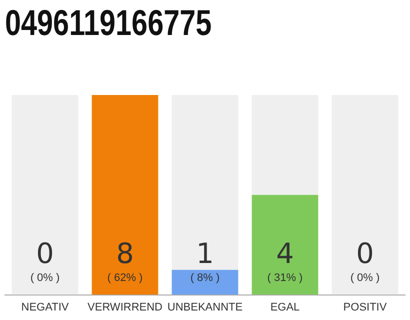  What do you see at coordinates (205, 307) in the screenshot?
I see `x-tick-label: UNBEKANNTE` at bounding box center [205, 307].